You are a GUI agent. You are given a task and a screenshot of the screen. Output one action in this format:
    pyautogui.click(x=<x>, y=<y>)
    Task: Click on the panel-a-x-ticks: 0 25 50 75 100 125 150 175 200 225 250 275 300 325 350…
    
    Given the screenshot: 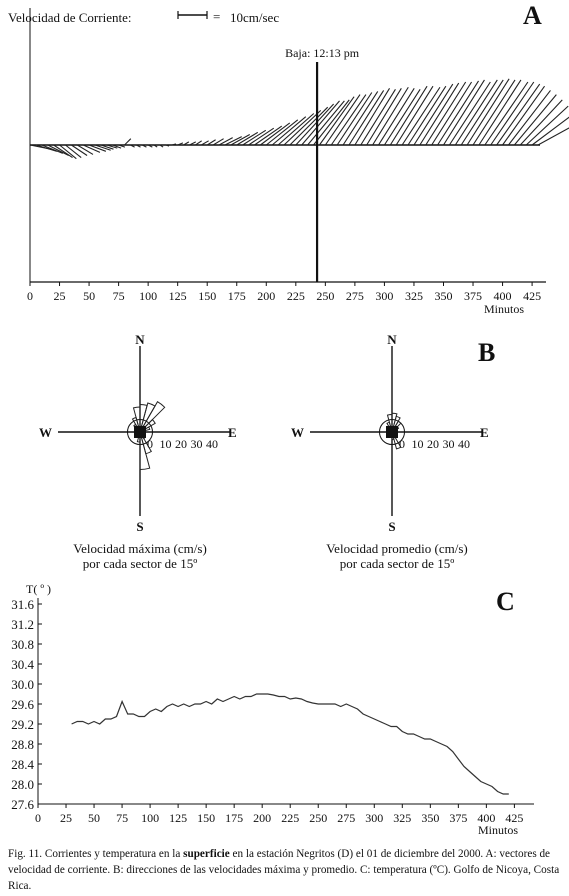 What is the action you would take?
    pyautogui.click(x=284, y=292)
    